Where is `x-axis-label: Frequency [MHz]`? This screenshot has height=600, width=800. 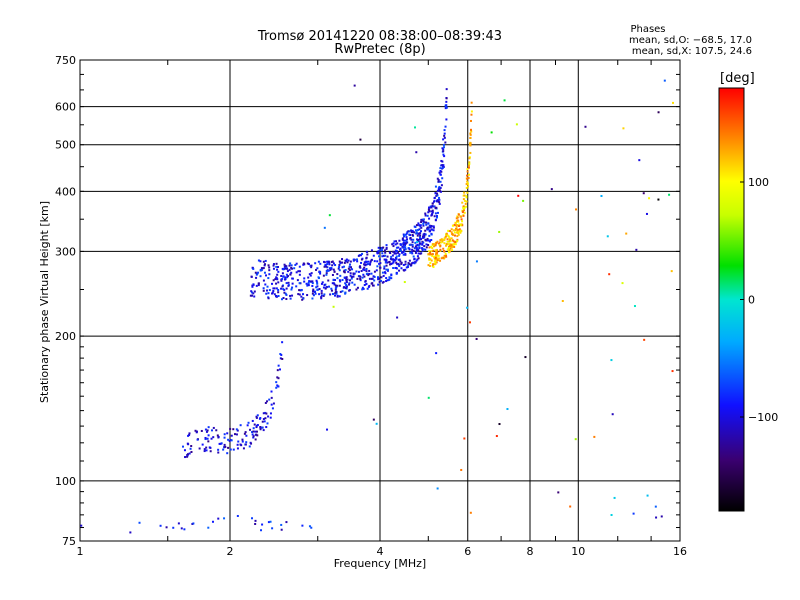 x-axis-label: Frequency [MHz] is located at coordinates (380, 563).